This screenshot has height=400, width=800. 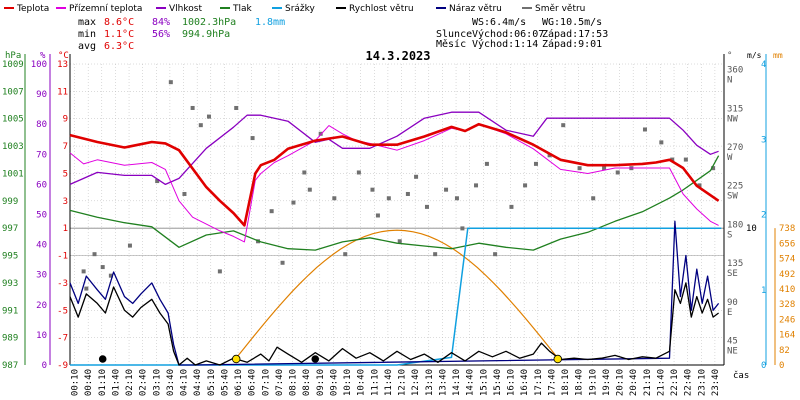 What do you see at coordinates (735, 225) in the screenshot?
I see `tick-label-direction: 180` at bounding box center [735, 225].